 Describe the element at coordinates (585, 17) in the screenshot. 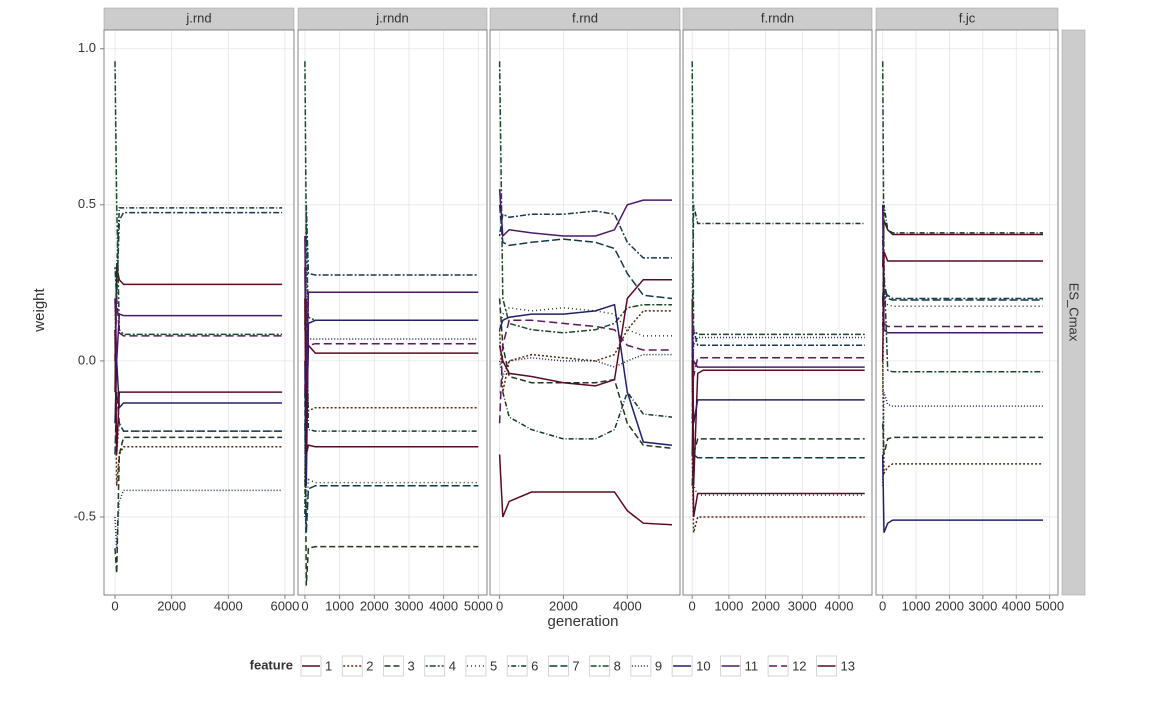

I see `strip-label: f.rnd` at that location.